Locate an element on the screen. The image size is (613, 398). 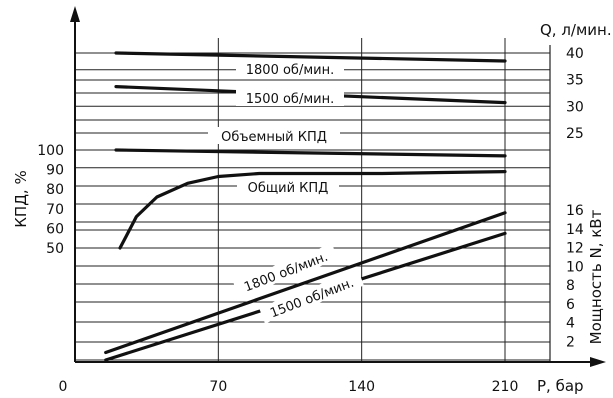
left-tick-label: 90 is located at coordinates (55, 171).